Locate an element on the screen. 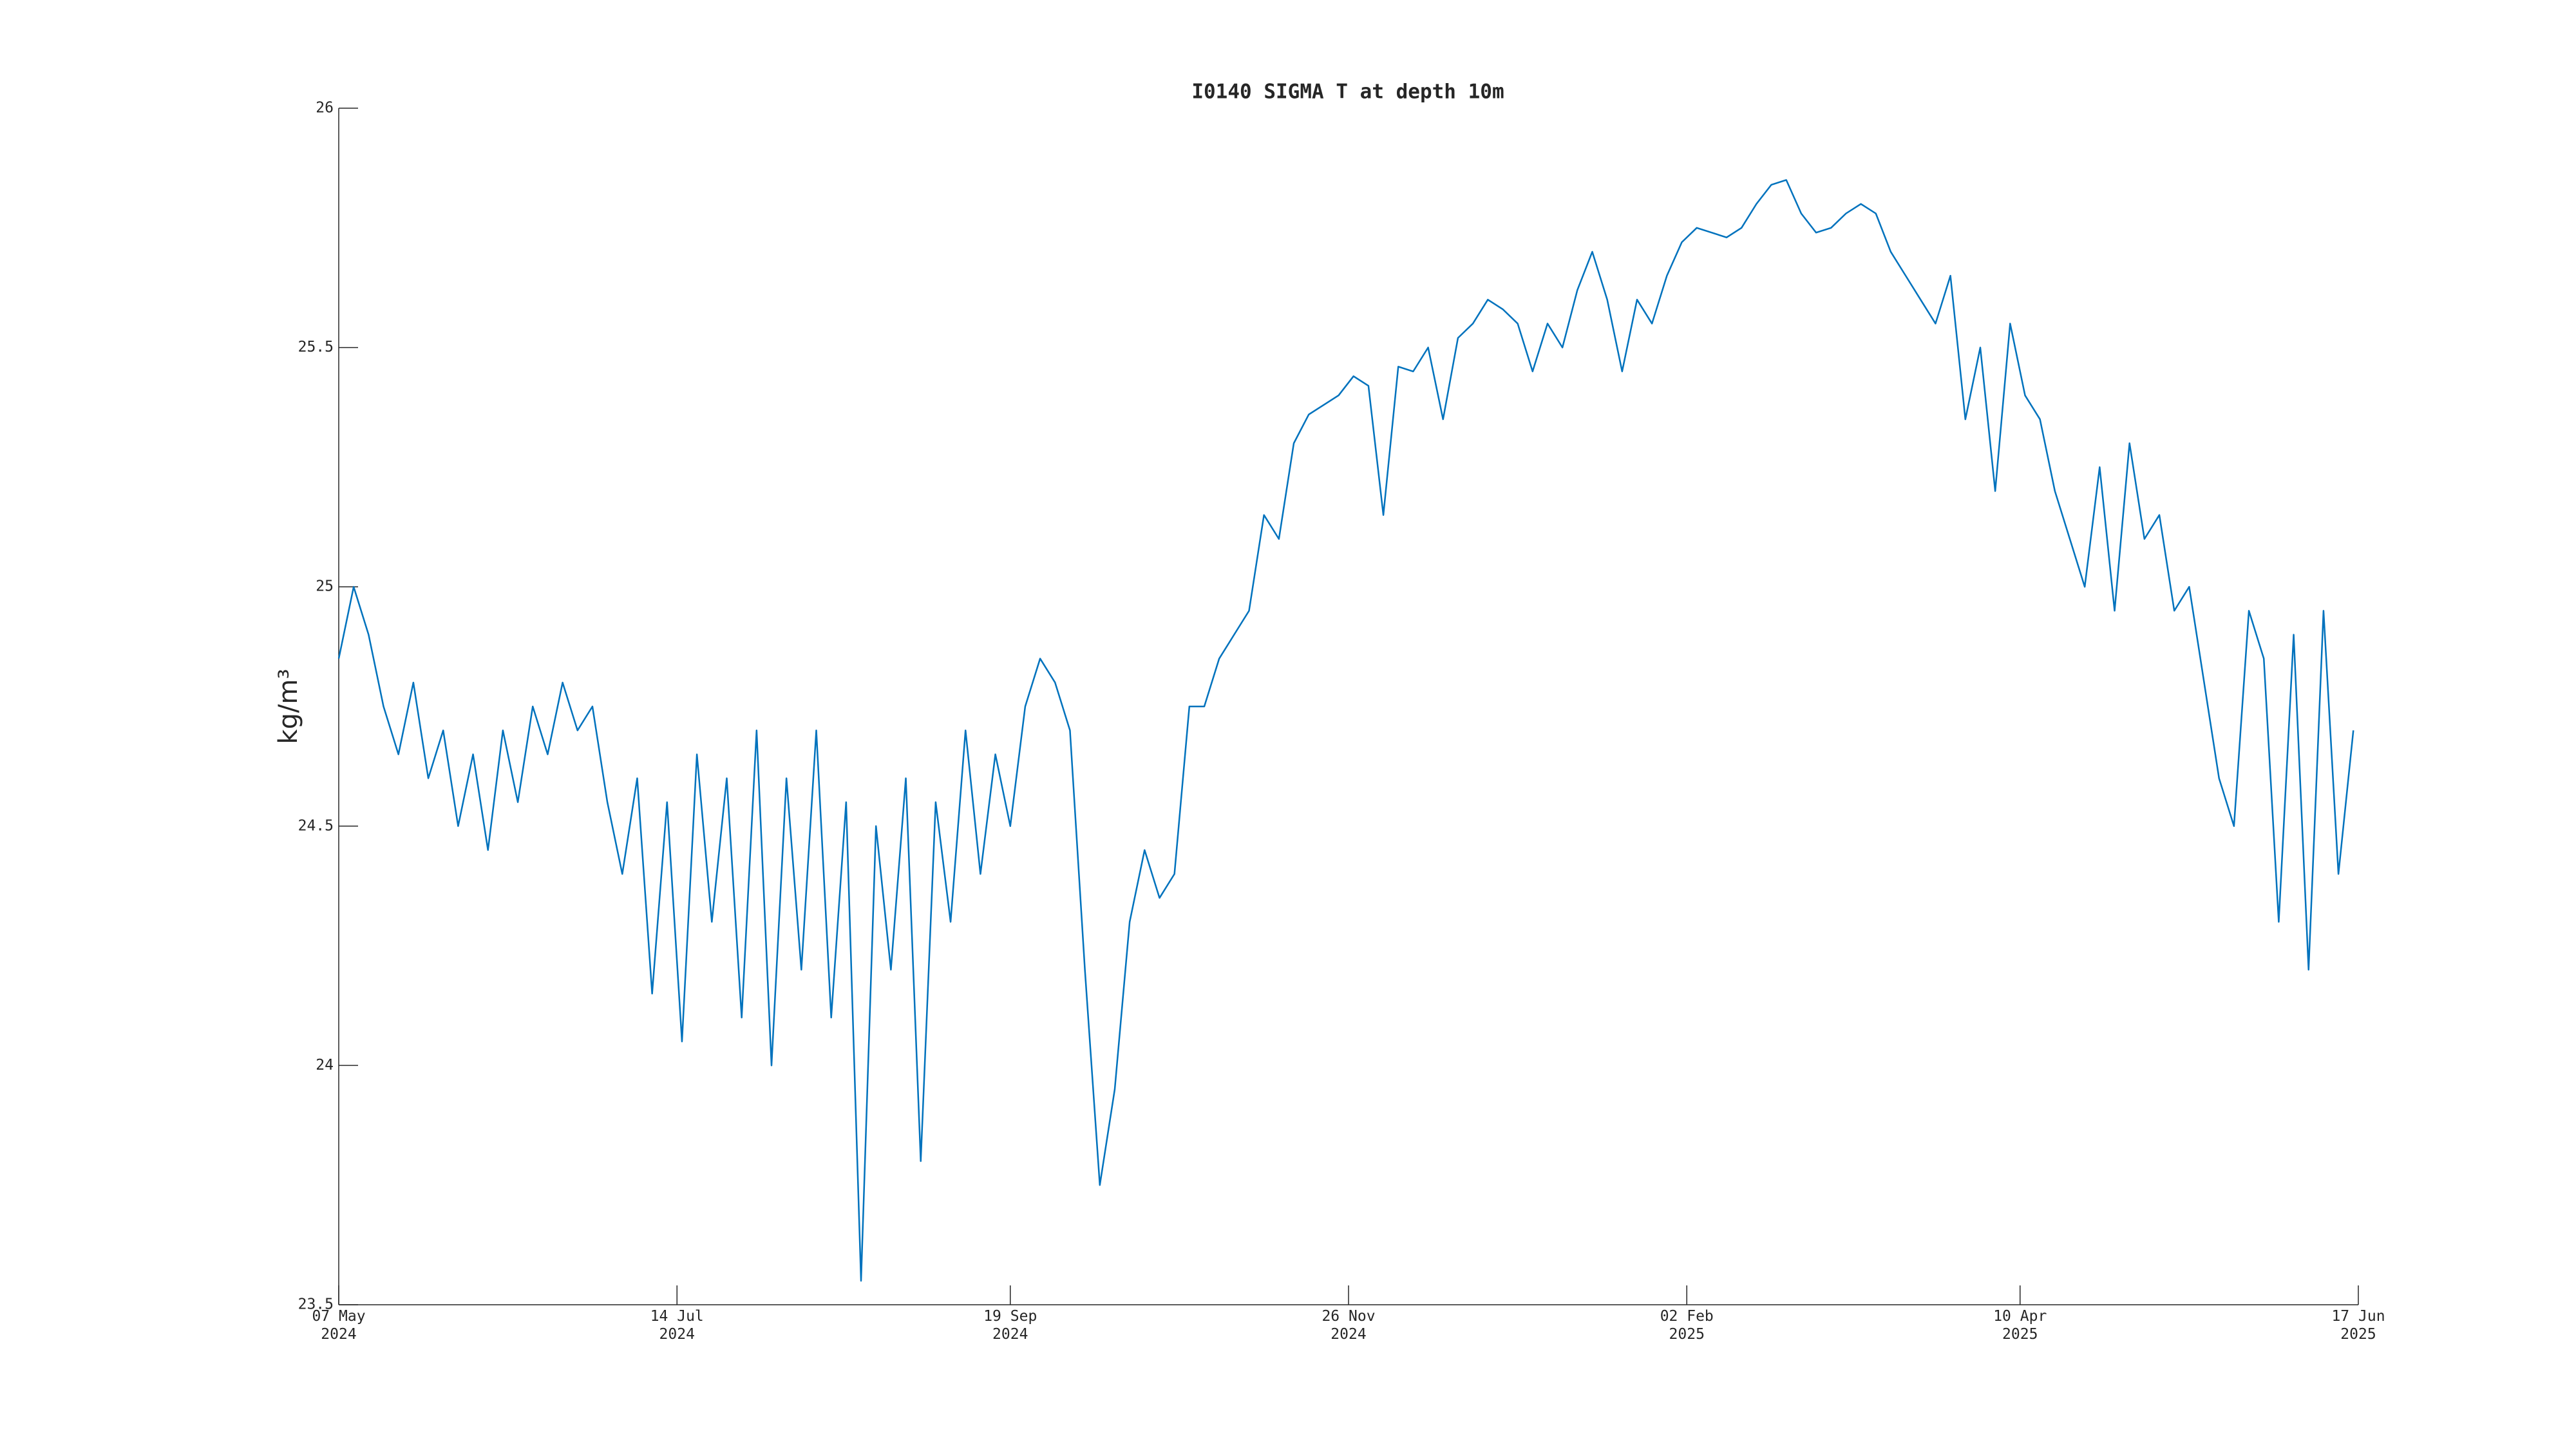 The height and width of the screenshot is (1449, 2576). x-tick-label: 10 Apr 2025 is located at coordinates (2020, 1325).